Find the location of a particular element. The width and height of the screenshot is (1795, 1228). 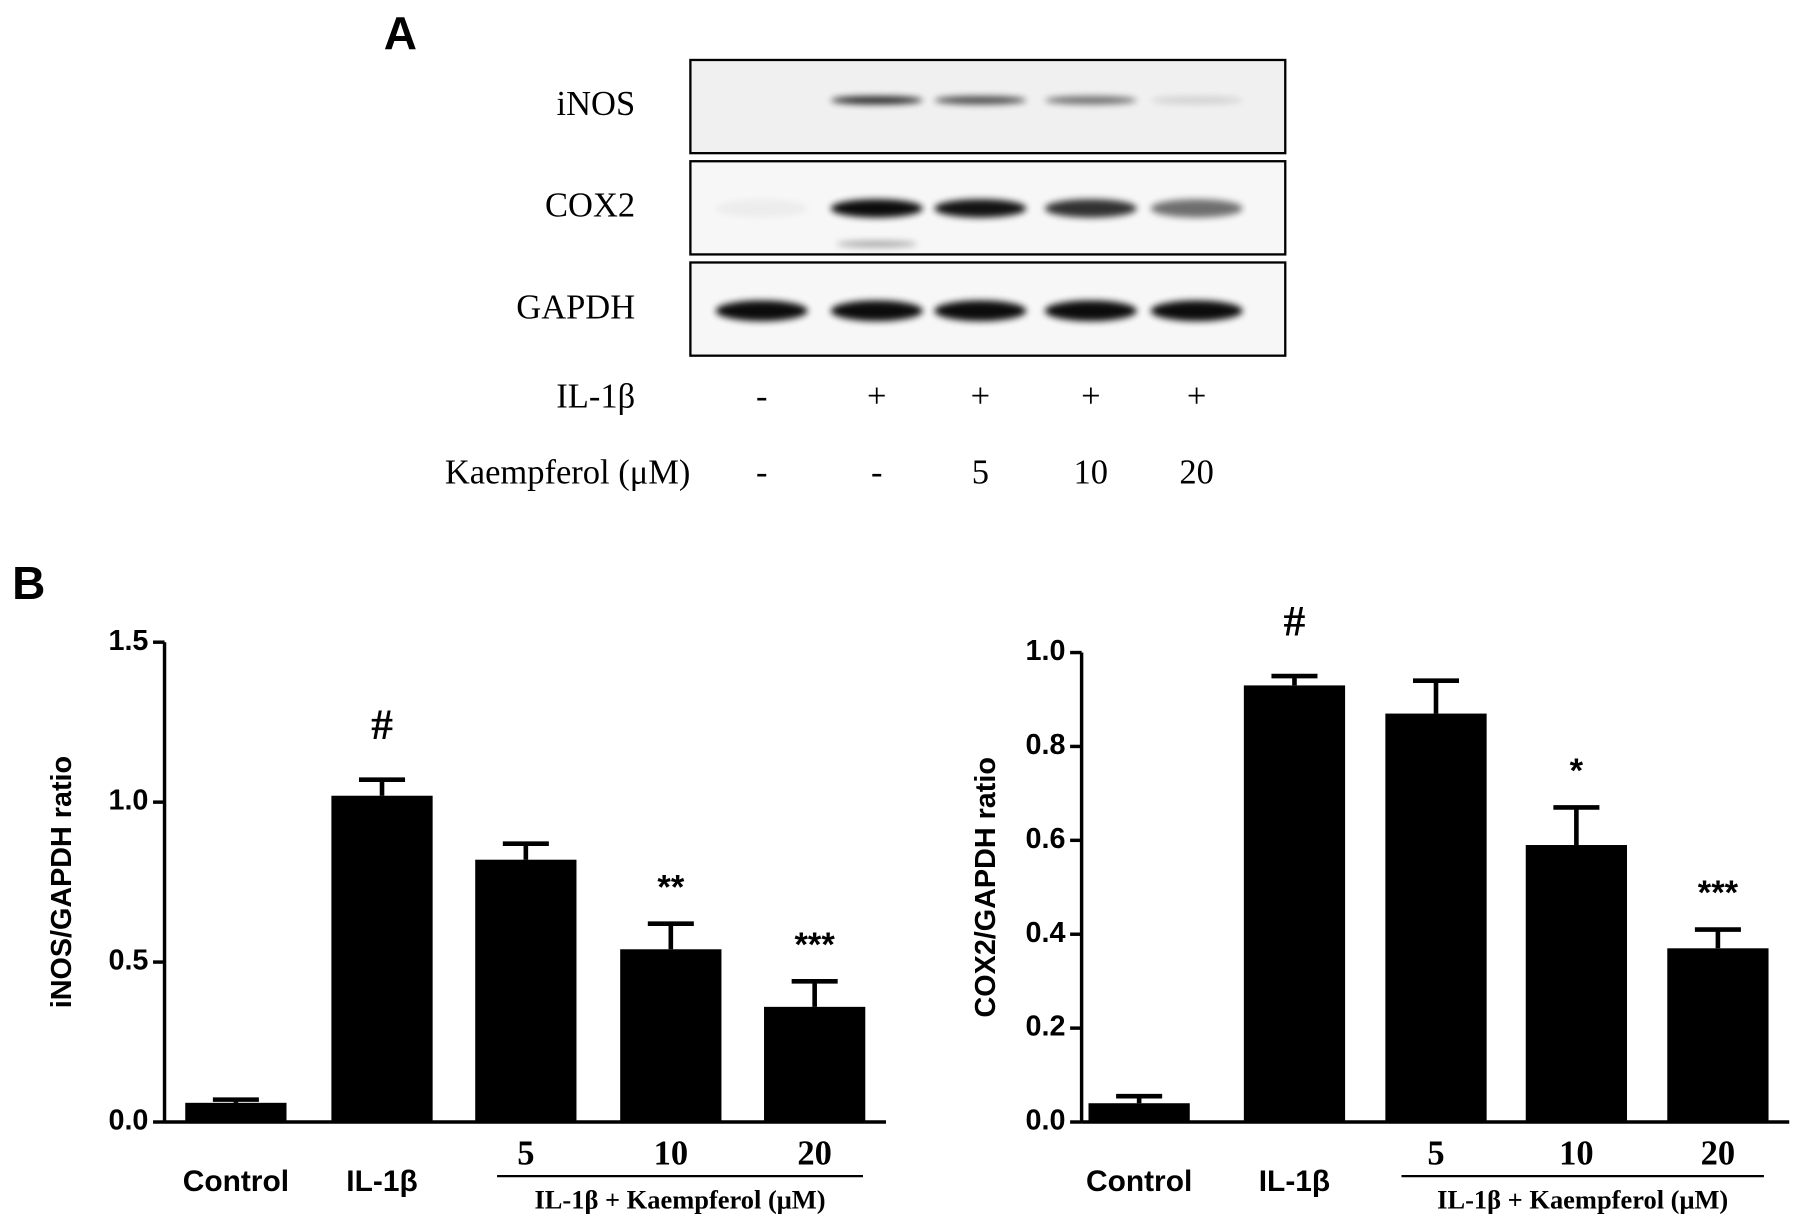

panel-label: A is located at coordinates (400, 33).